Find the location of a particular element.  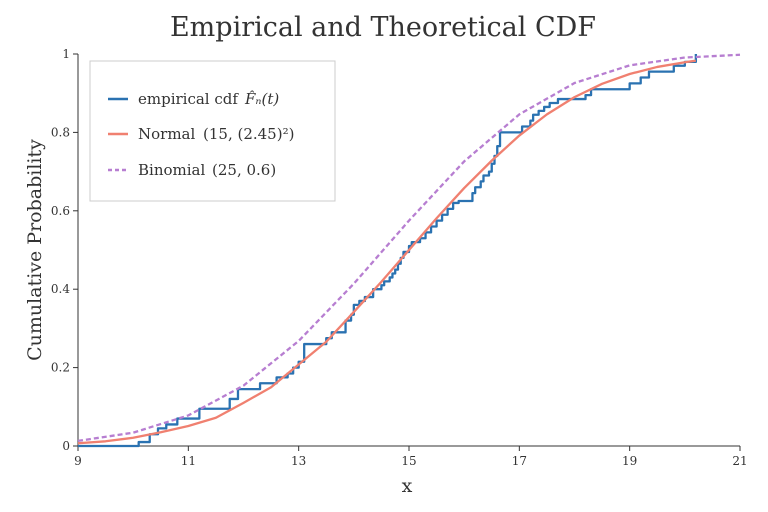

legend-label-empirical: empirical cdf is located at coordinates (188, 99).